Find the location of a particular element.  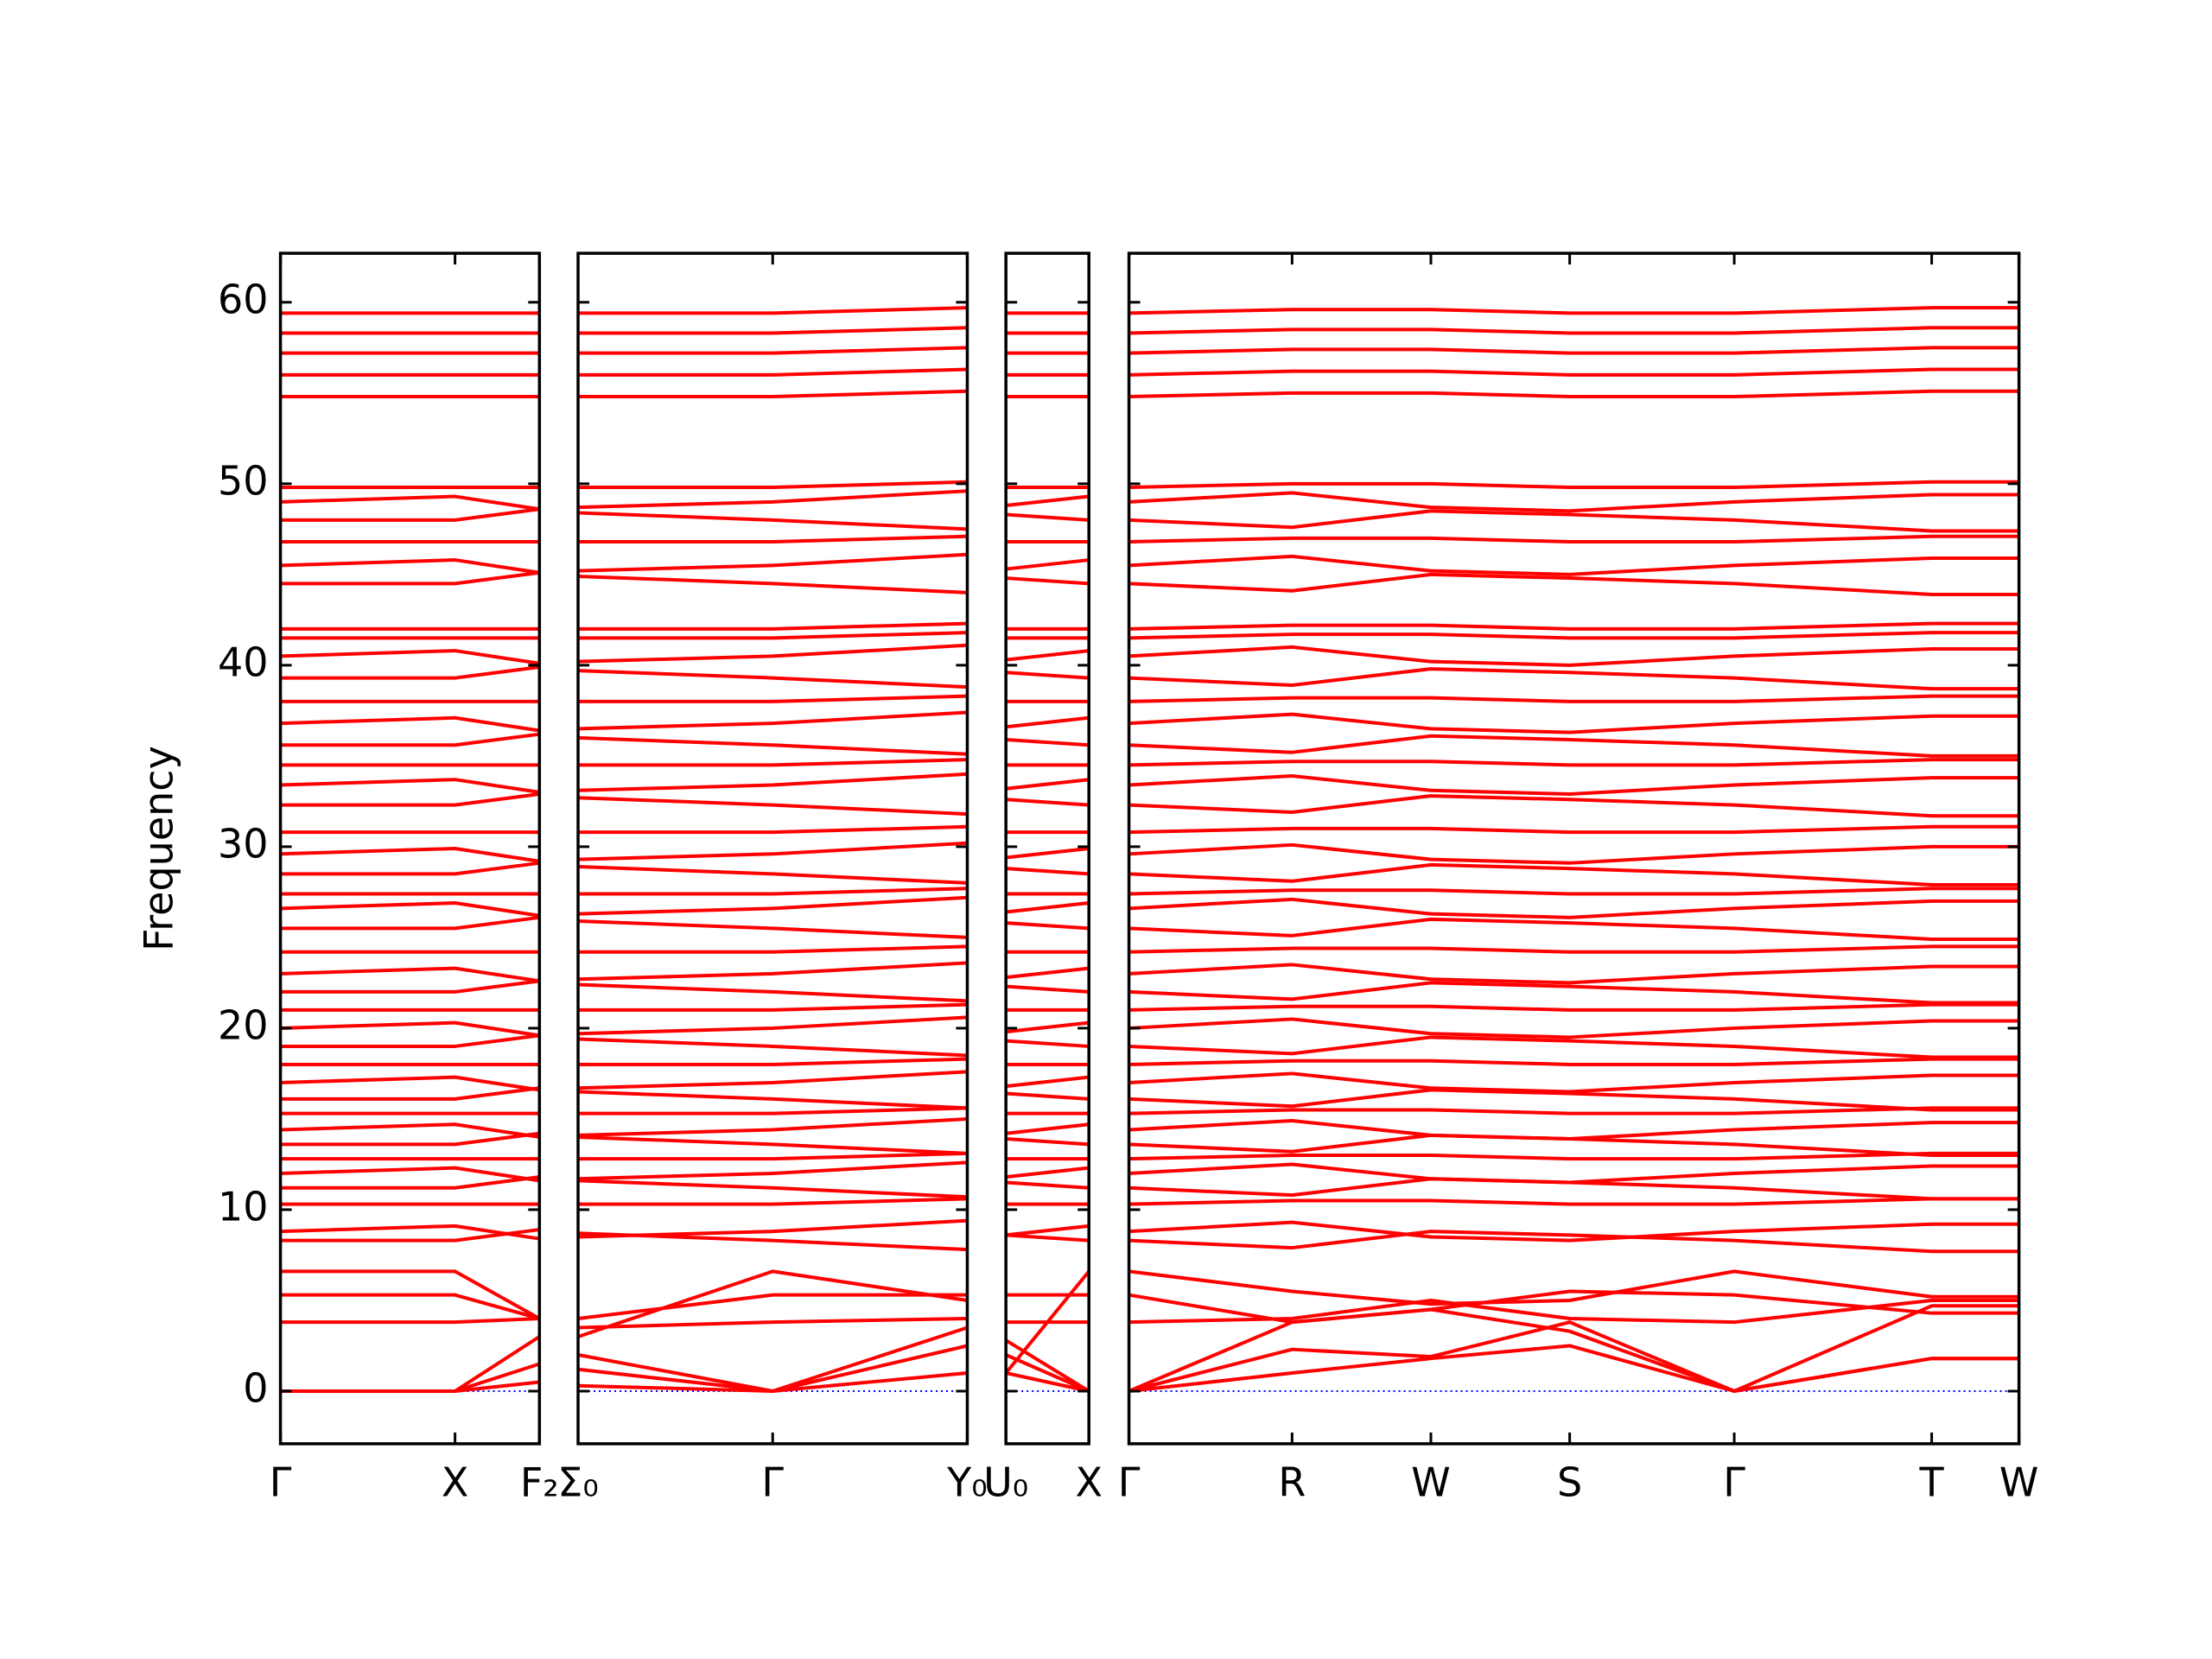

y-tick-label: 20 is located at coordinates (243, 1024).